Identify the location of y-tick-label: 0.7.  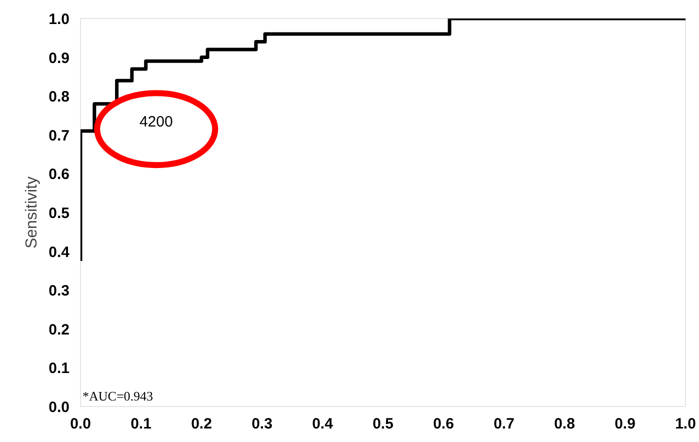
(59, 135).